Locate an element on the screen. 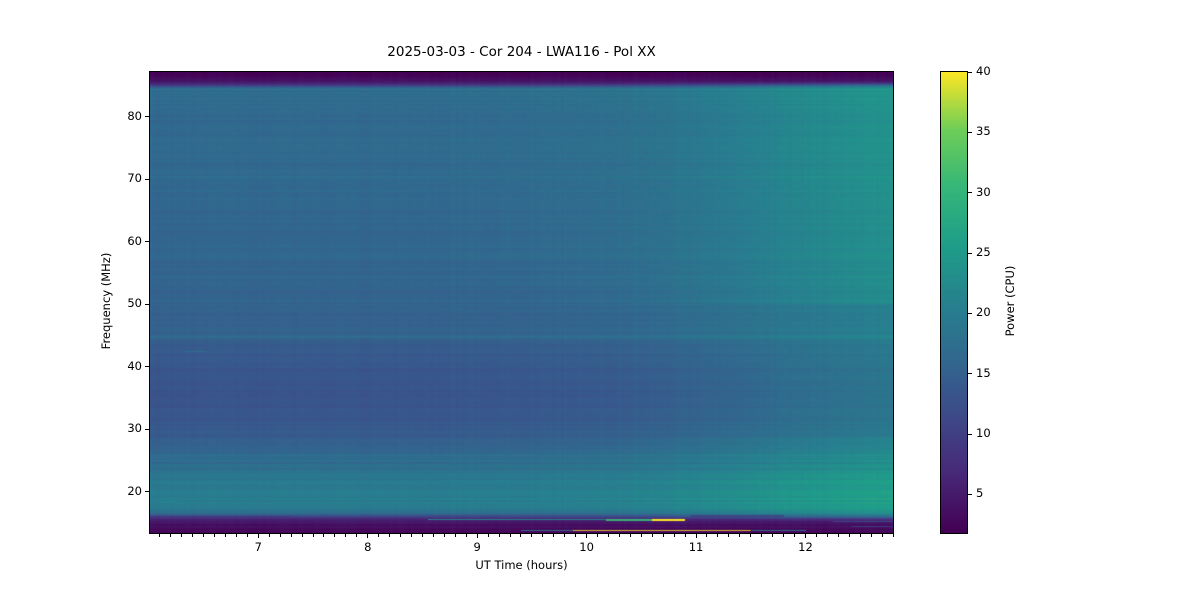 The image size is (1200, 600). colorbar-tick-label: 35 is located at coordinates (983, 131).